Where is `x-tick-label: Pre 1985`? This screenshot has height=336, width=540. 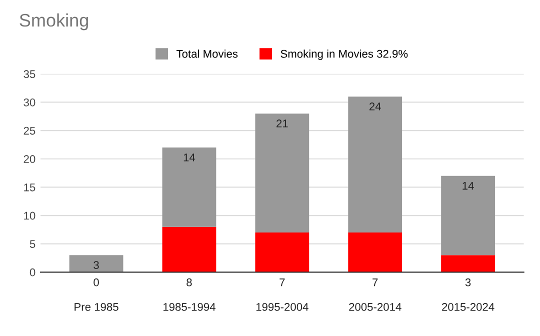
x-tick-label: Pre 1985 is located at coordinates (96, 307).